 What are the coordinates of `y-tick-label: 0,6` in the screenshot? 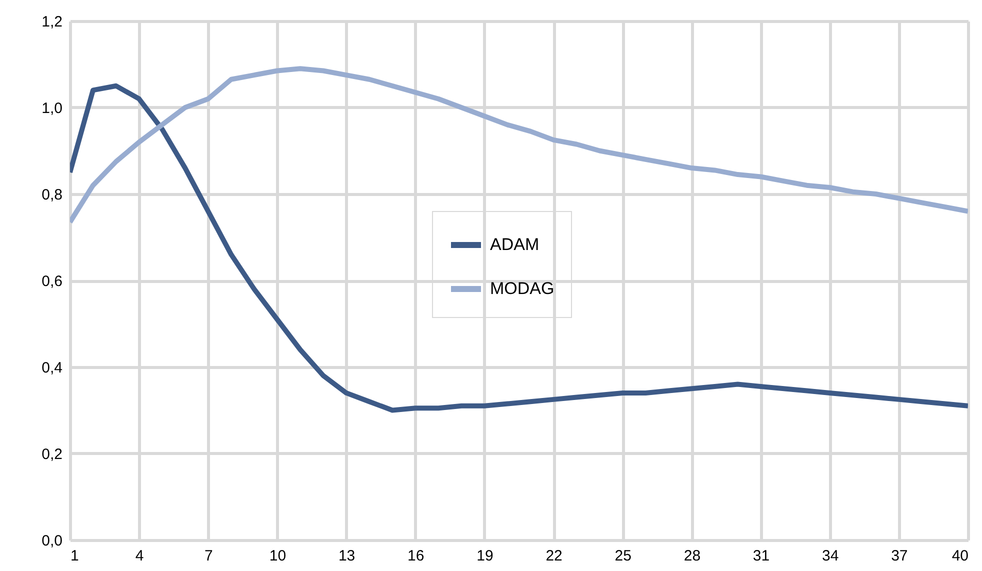 It's located at (52, 281).